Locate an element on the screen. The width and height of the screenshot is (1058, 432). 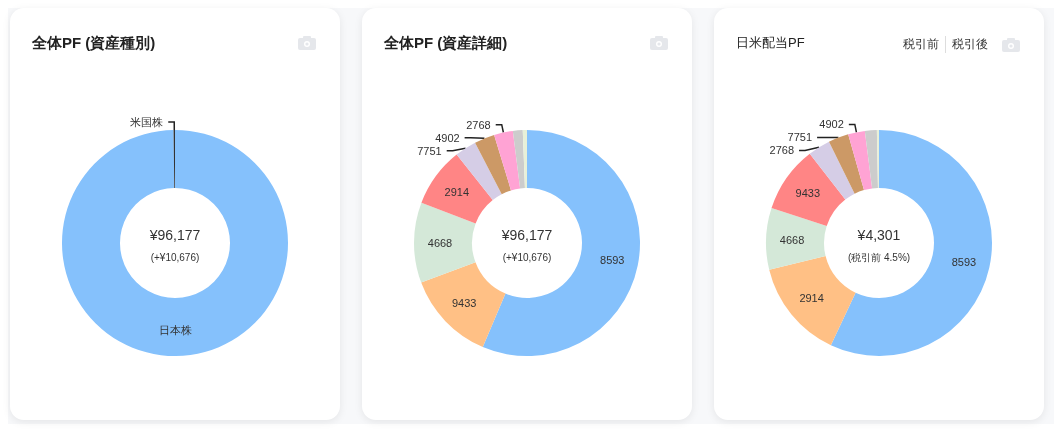
chart-title: 日米配当PF is located at coordinates (770, 43).